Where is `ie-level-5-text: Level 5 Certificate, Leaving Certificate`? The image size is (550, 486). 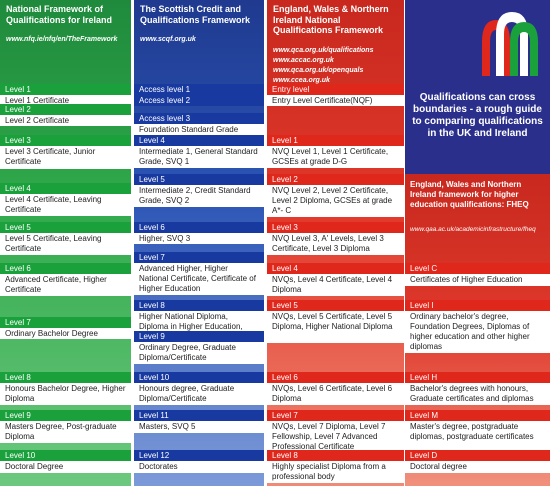 ie-level-5-text: Level 5 Certificate, Leaving Certificate is located at coordinates (65, 244).